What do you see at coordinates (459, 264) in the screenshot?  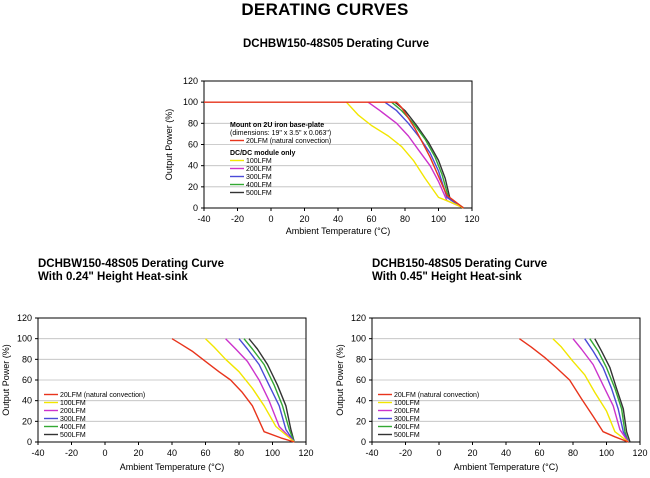 I see `chart-title: DCHB150-48S05 Derating Curve` at bounding box center [459, 264].